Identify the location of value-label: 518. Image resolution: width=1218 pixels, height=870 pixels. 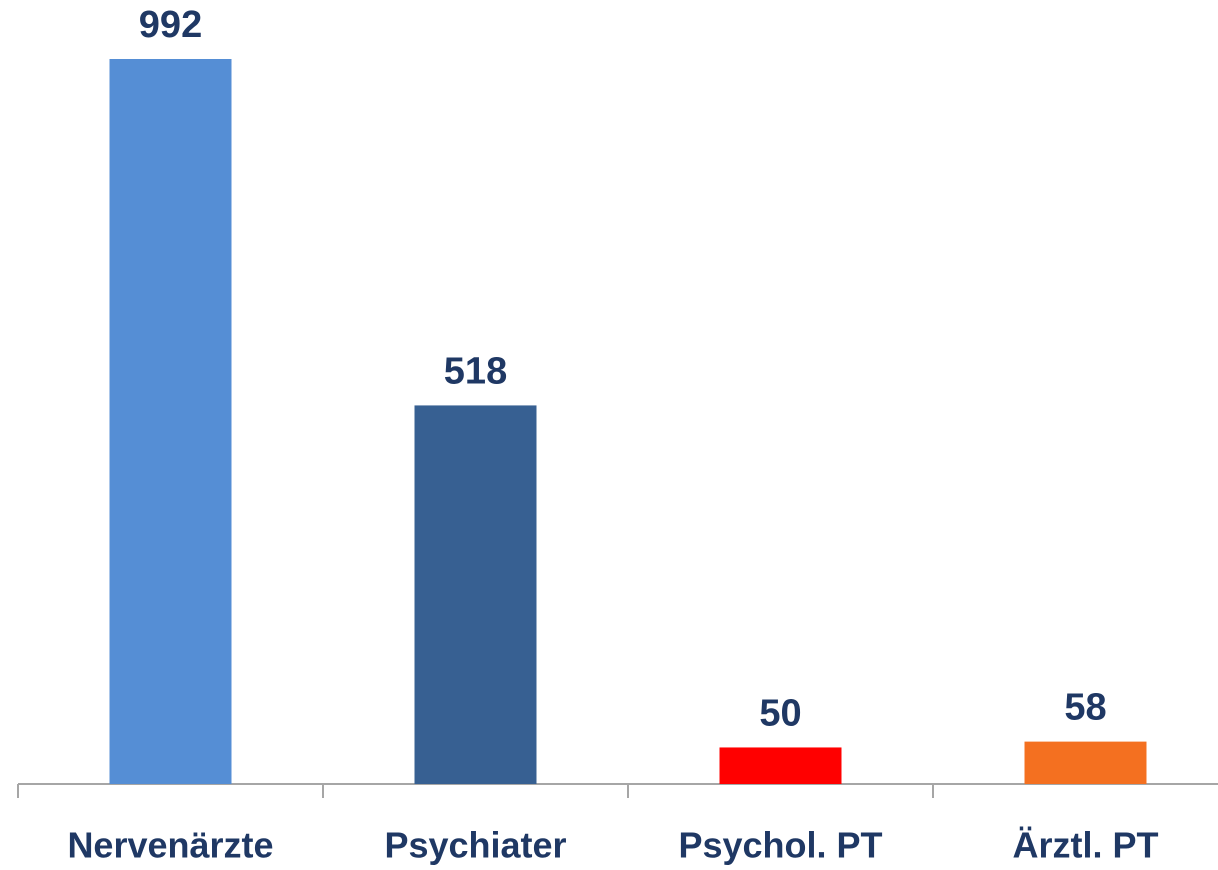
(475, 371).